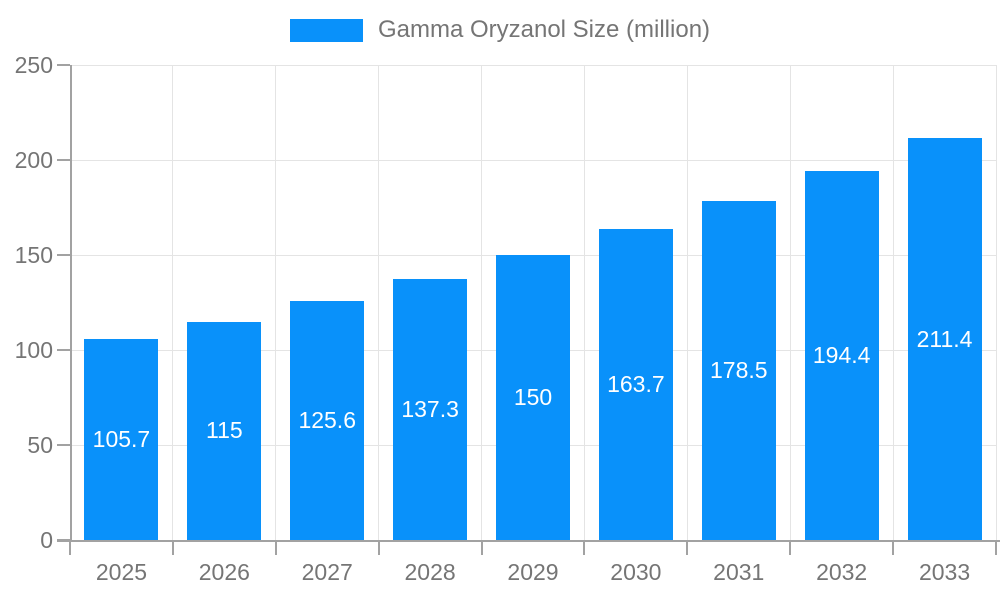 This screenshot has height=600, width=1000. Describe the element at coordinates (842, 572) in the screenshot. I see `x-tick-label: 2032` at that location.